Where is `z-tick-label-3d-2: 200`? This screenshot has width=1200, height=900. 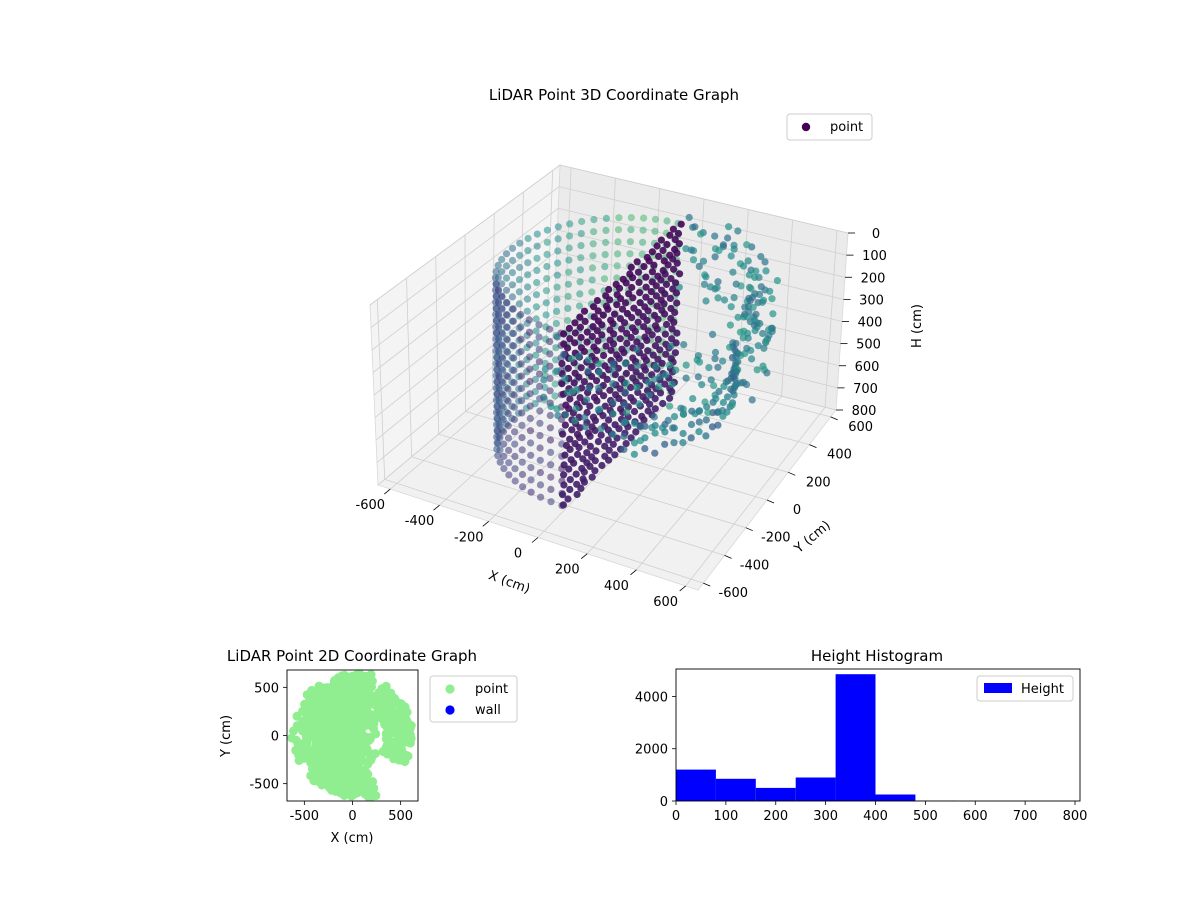
z-tick-label-3d-2: 200 is located at coordinates (873, 278).